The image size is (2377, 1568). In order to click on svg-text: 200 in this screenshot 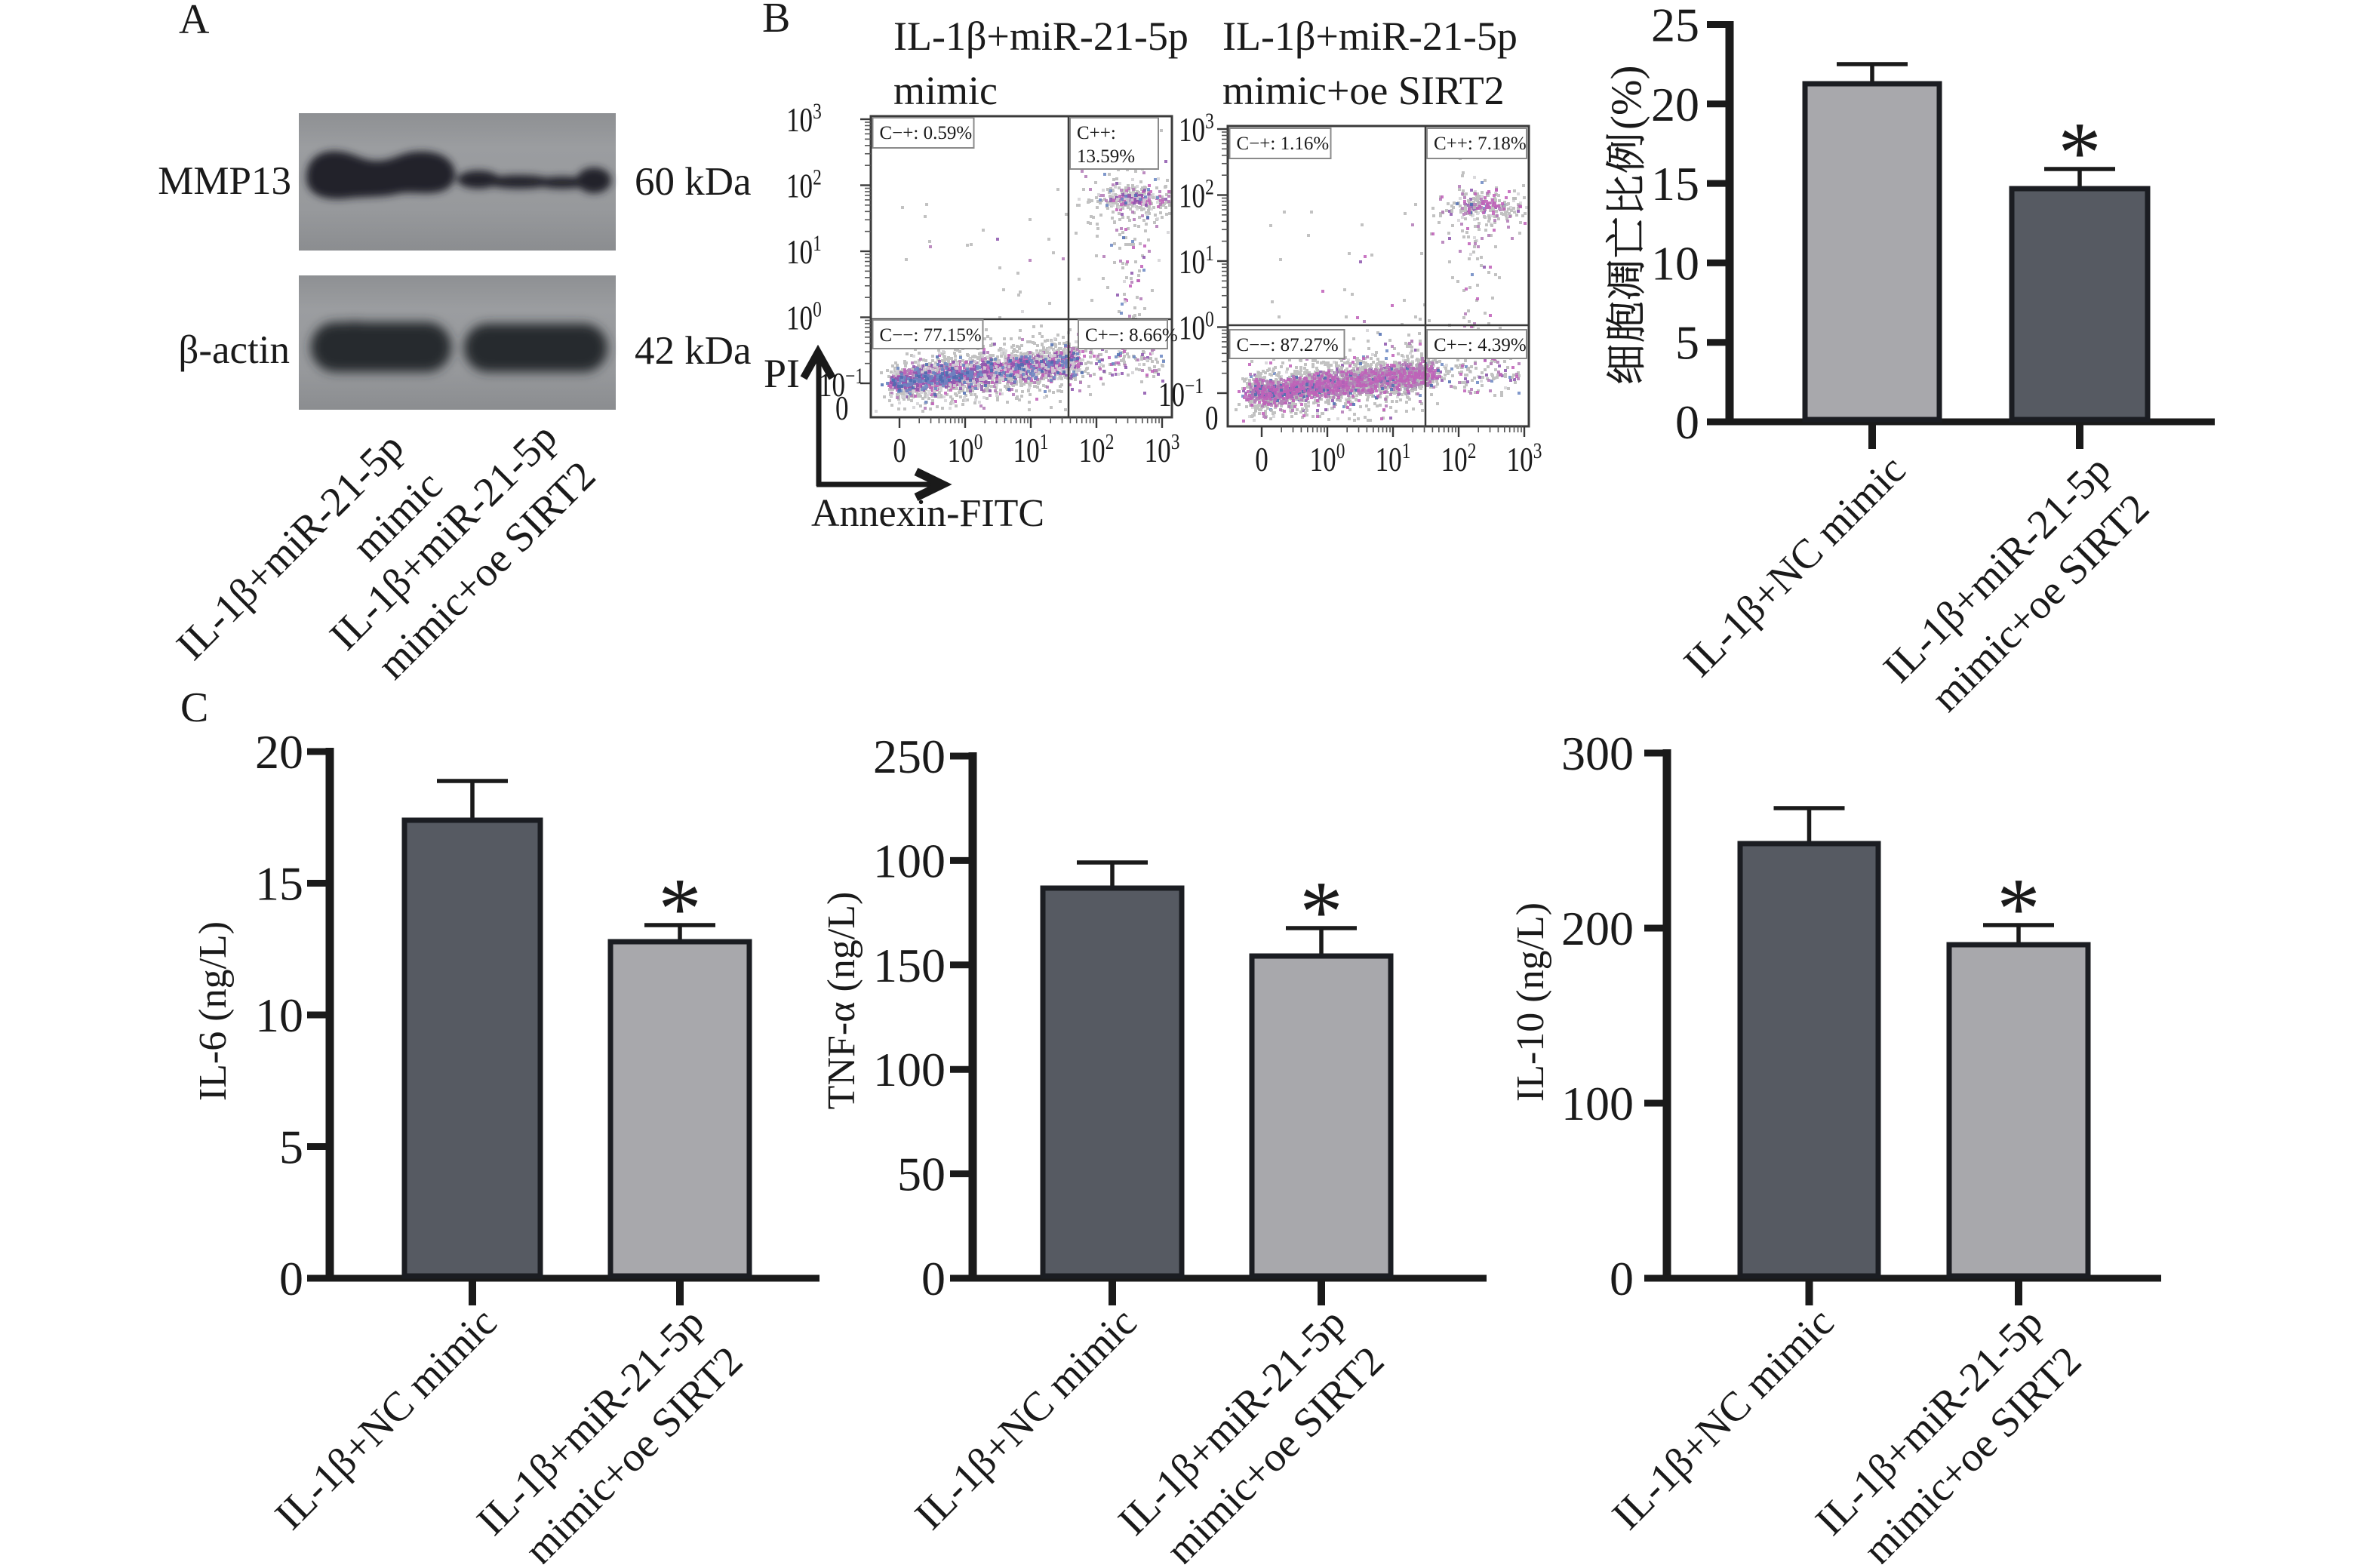, I will do `click(1597, 928)`.